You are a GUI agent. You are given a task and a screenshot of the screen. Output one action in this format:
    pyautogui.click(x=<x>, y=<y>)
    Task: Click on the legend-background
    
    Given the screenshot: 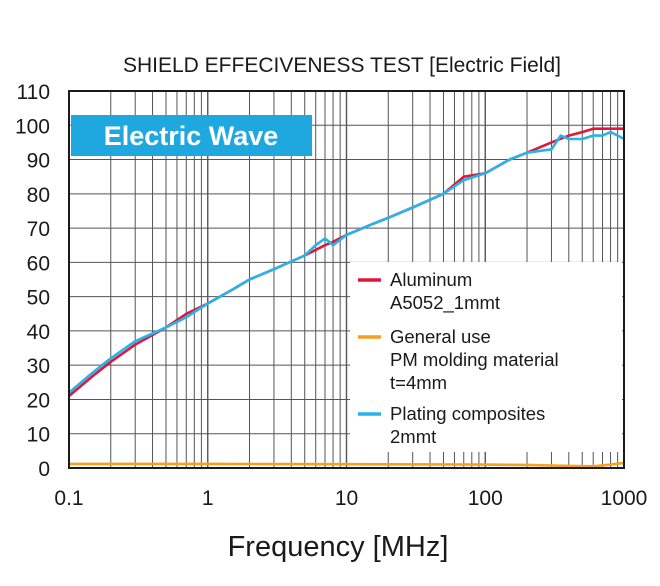 What is the action you would take?
    pyautogui.click(x=486, y=357)
    